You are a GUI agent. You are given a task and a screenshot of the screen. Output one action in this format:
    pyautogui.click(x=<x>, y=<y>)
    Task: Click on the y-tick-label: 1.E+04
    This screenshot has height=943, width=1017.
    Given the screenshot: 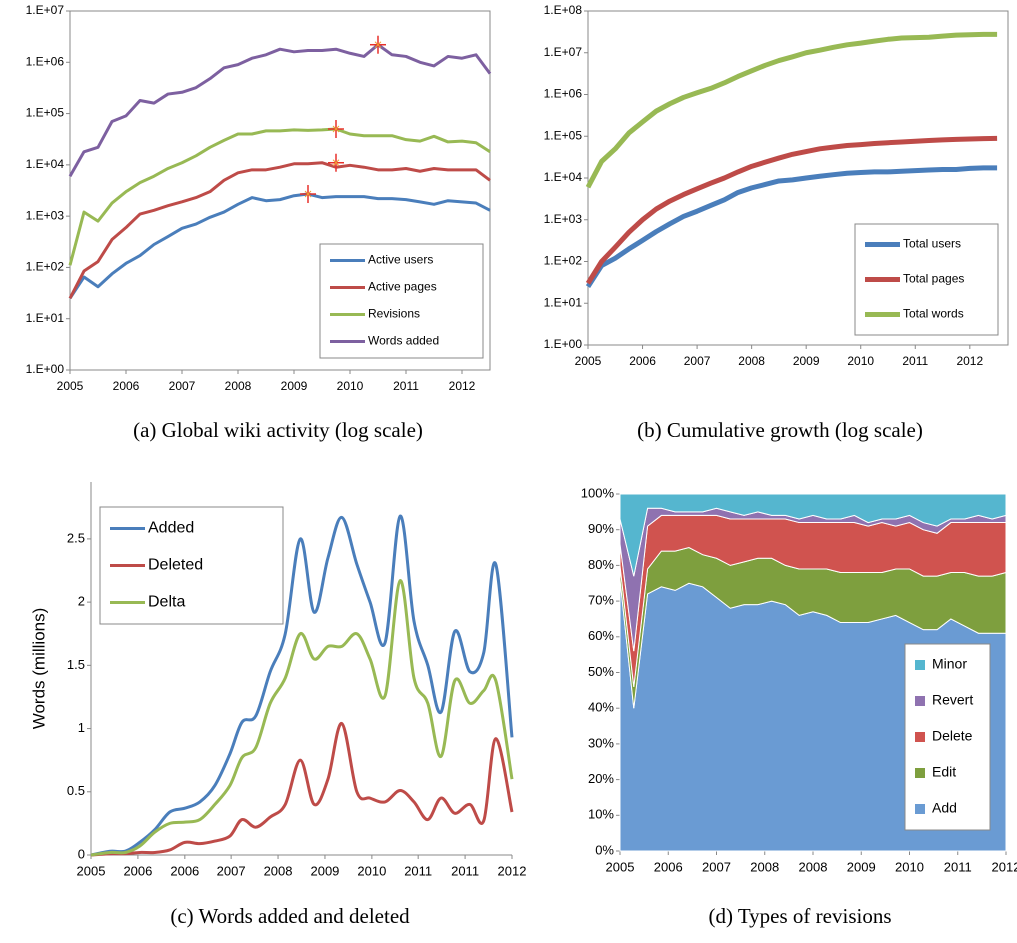 What is the action you would take?
    pyautogui.click(x=45, y=164)
    